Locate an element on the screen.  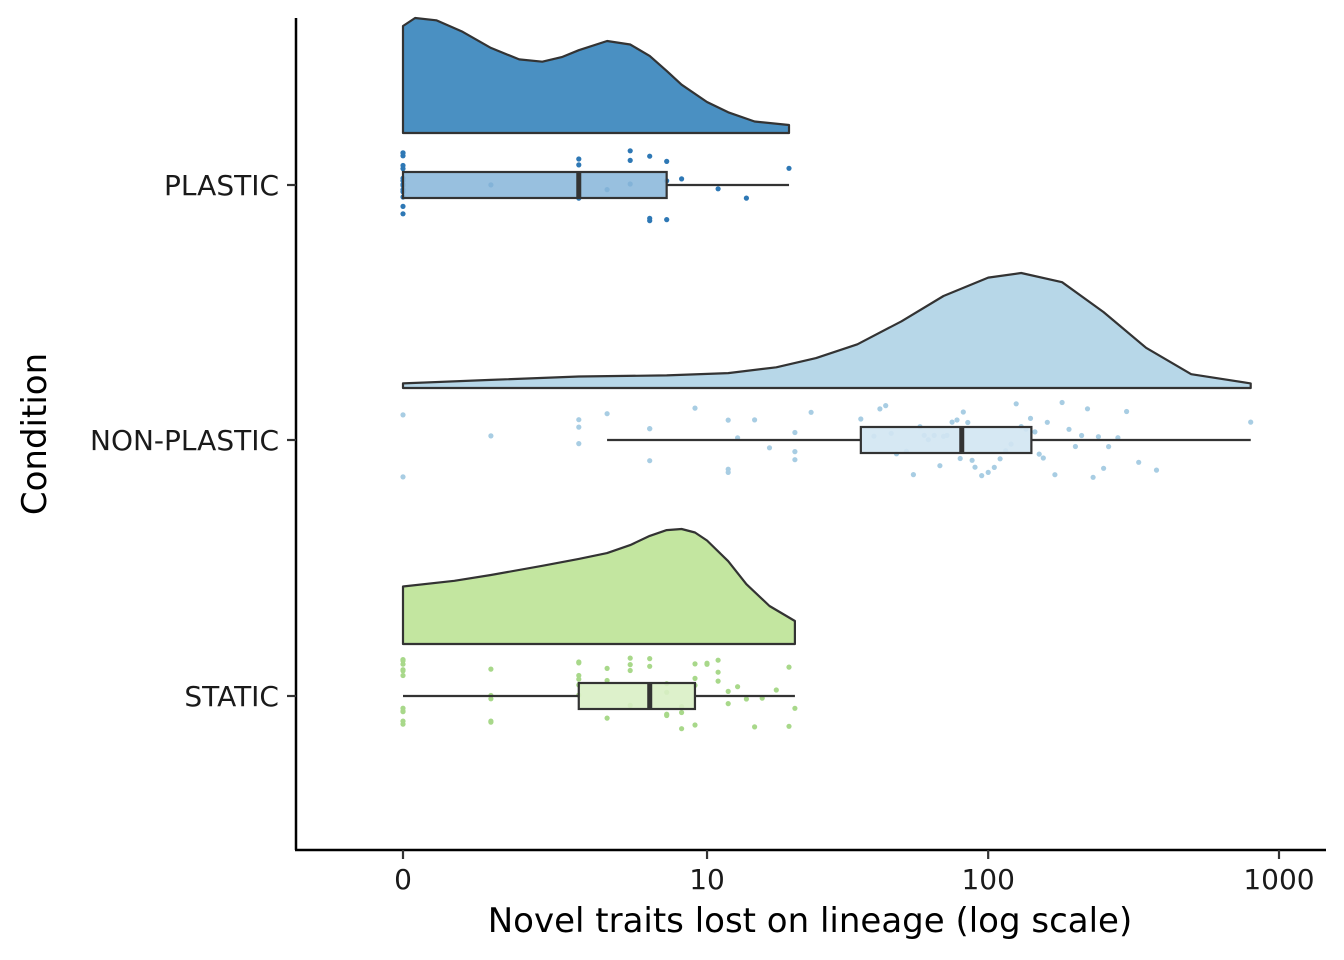
series-non-plastic is located at coordinates (827, 375).